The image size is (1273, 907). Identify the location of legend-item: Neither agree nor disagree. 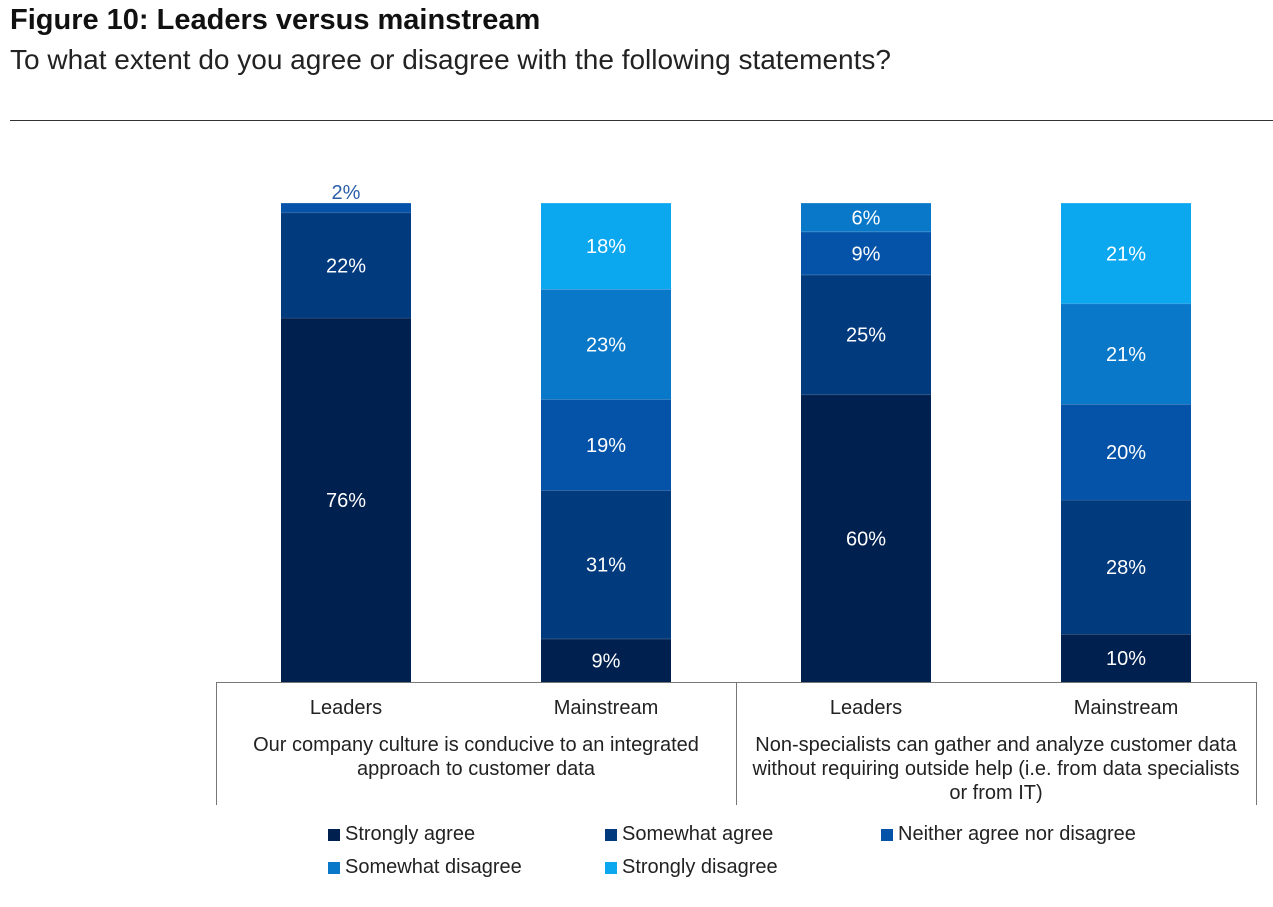
(1008, 834).